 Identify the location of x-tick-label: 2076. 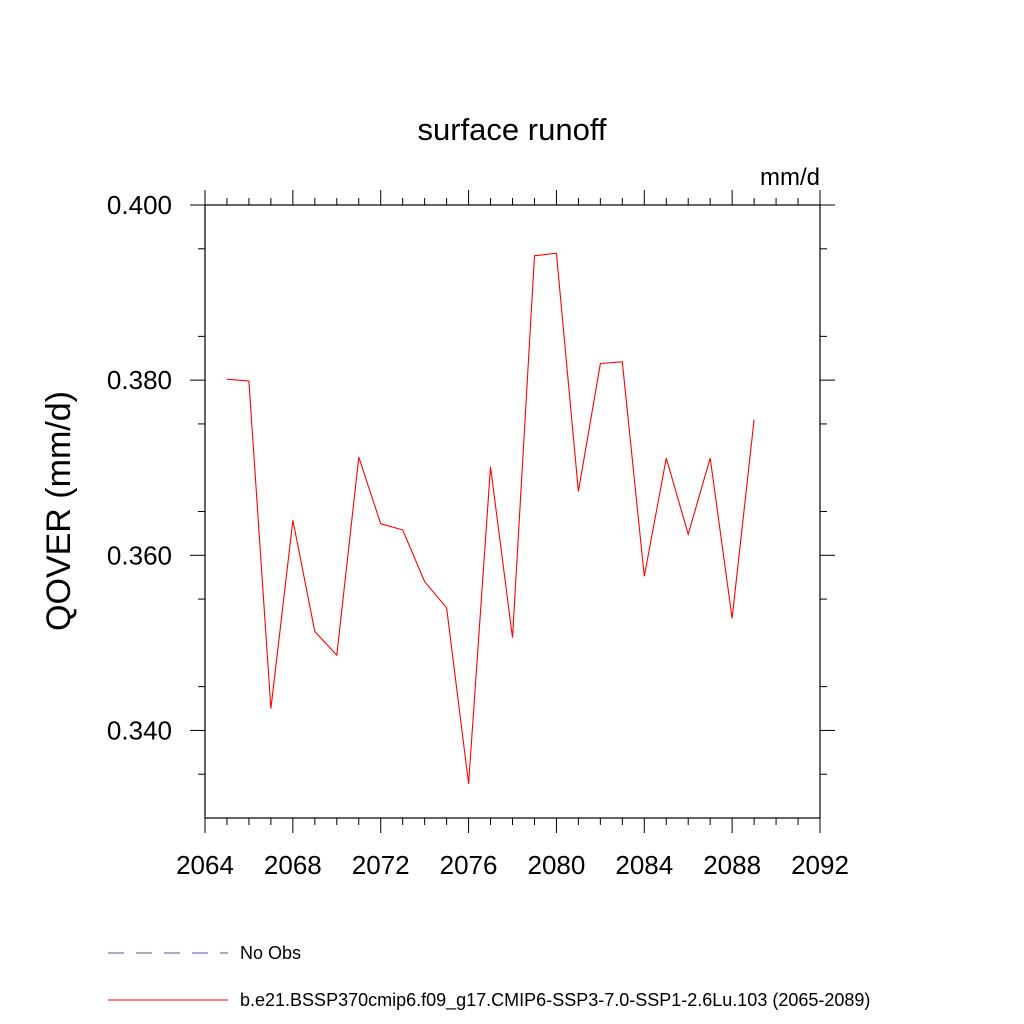
(469, 865).